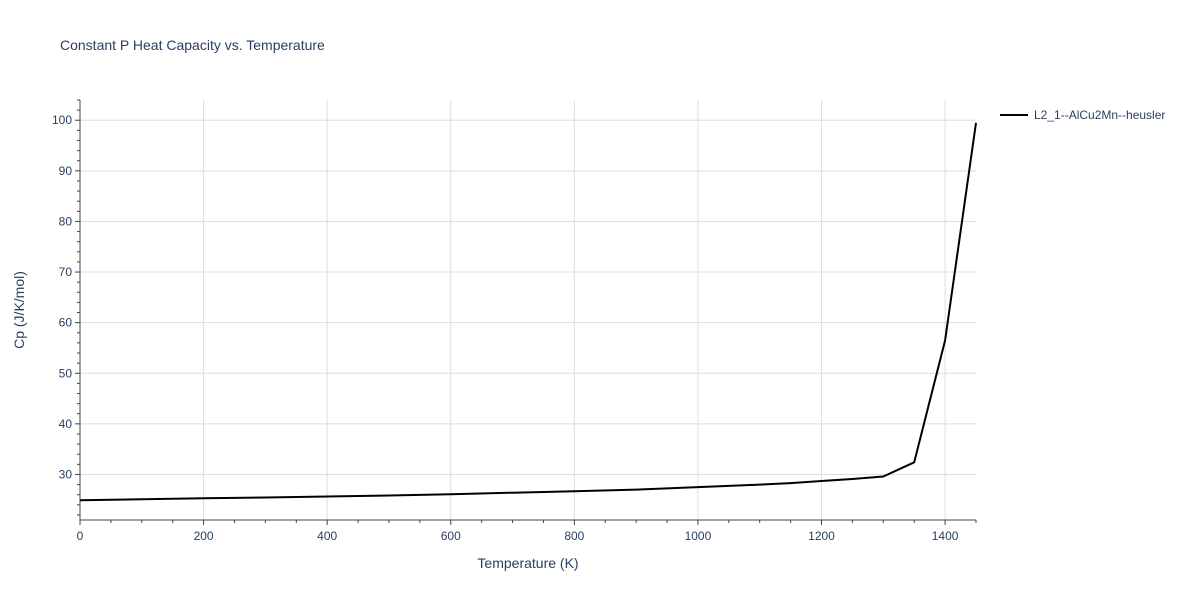 This screenshot has width=1200, height=605. Describe the element at coordinates (527, 563) in the screenshot. I see `x-axis-title: Temperature (K)` at that location.